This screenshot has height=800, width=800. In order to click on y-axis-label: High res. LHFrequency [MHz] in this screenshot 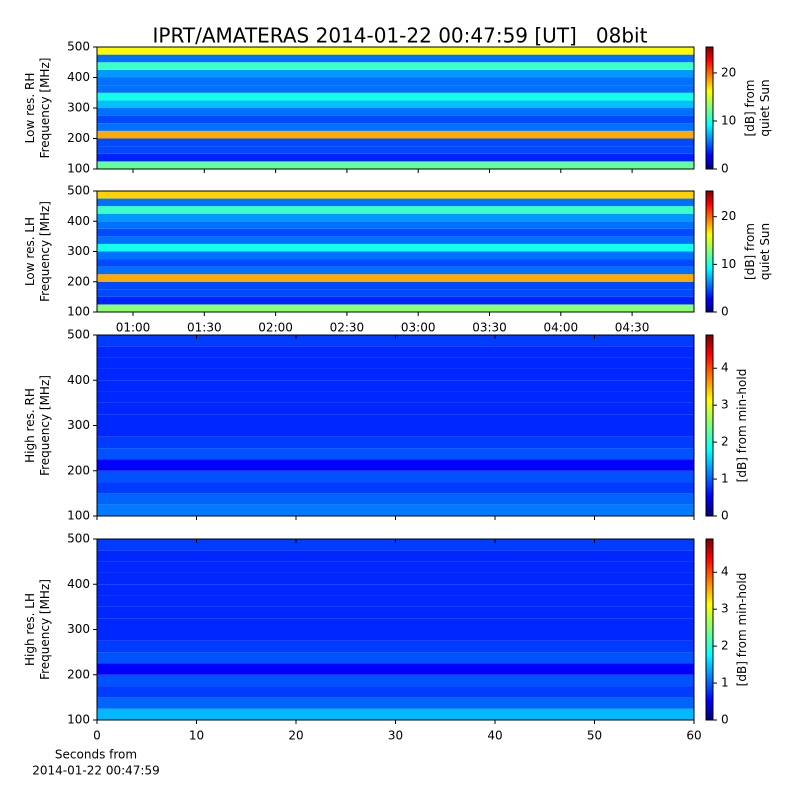, I will do `click(37, 629)`.